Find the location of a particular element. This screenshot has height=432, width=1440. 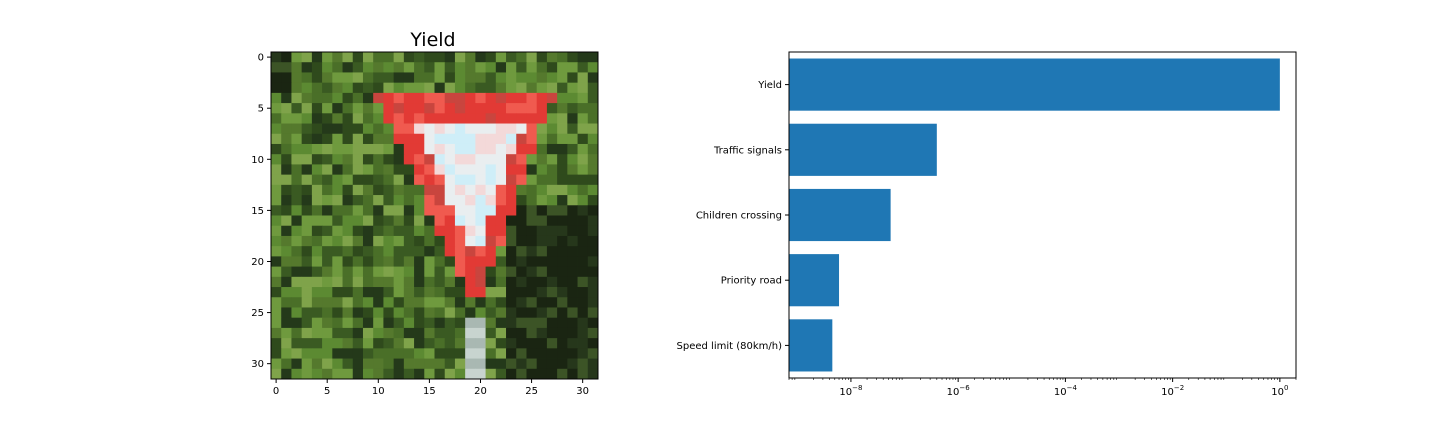

chart-x-tick-label: 10−2 is located at coordinates (1172, 391).